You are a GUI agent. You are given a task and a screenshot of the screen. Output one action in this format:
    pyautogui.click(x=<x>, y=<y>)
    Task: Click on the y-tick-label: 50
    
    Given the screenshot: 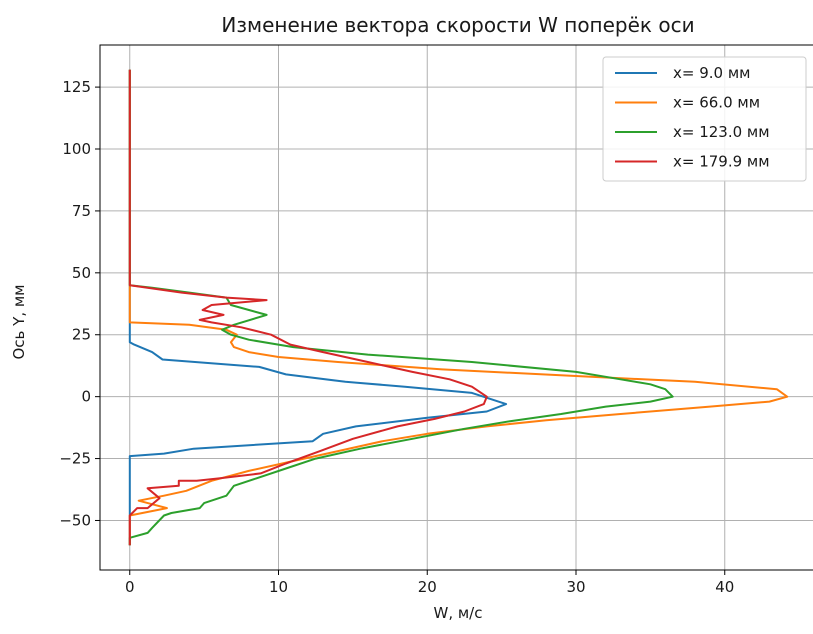 What is the action you would take?
    pyautogui.click(x=81, y=273)
    